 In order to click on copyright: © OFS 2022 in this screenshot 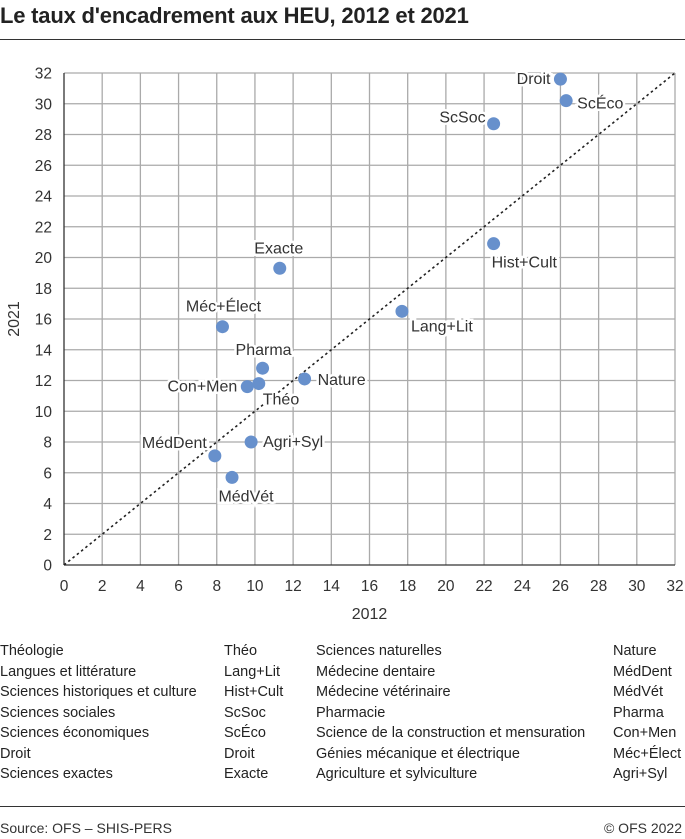, I will do `click(642, 828)`.